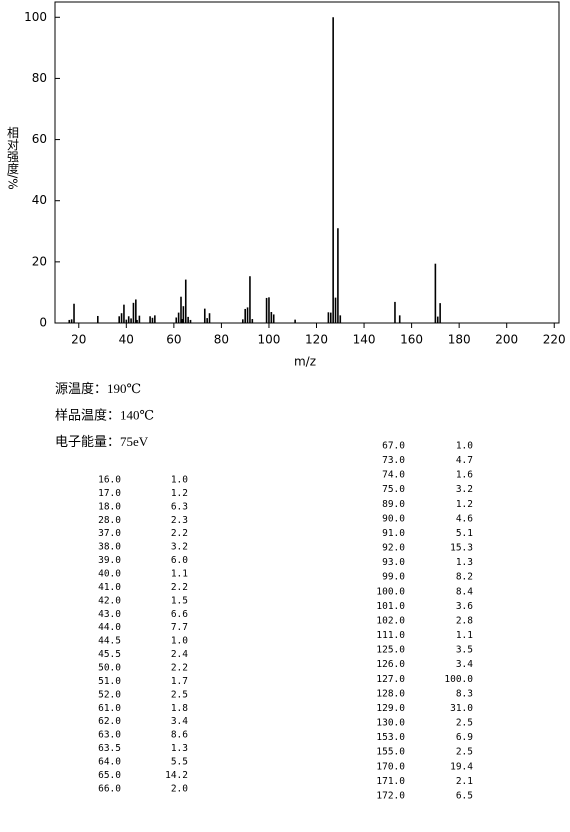  What do you see at coordinates (393, 562) in the screenshot?
I see `mass-cell: 93.0` at bounding box center [393, 562].